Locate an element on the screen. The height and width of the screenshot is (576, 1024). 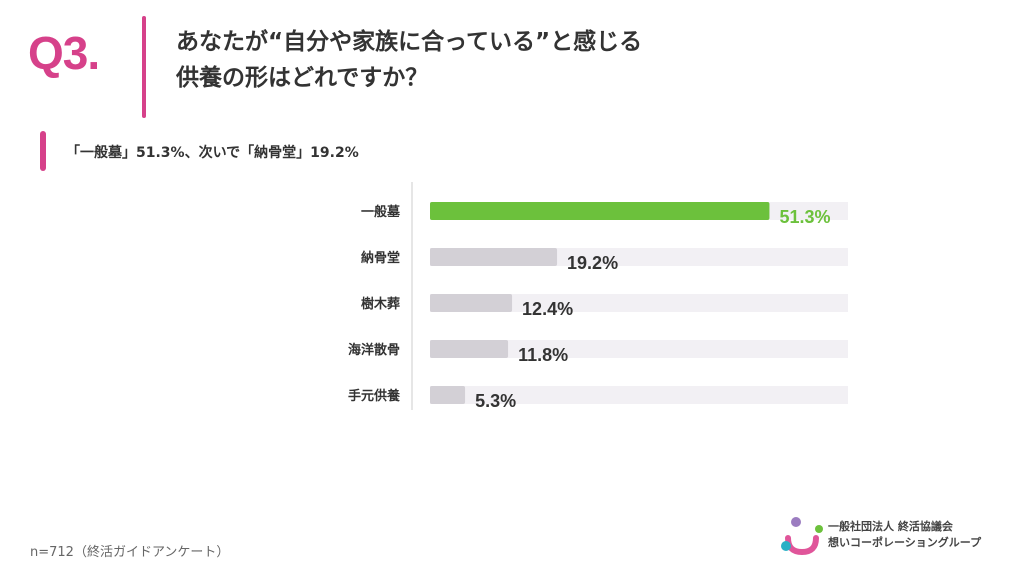
category-label: 樹木葬 is located at coordinates (380, 304).